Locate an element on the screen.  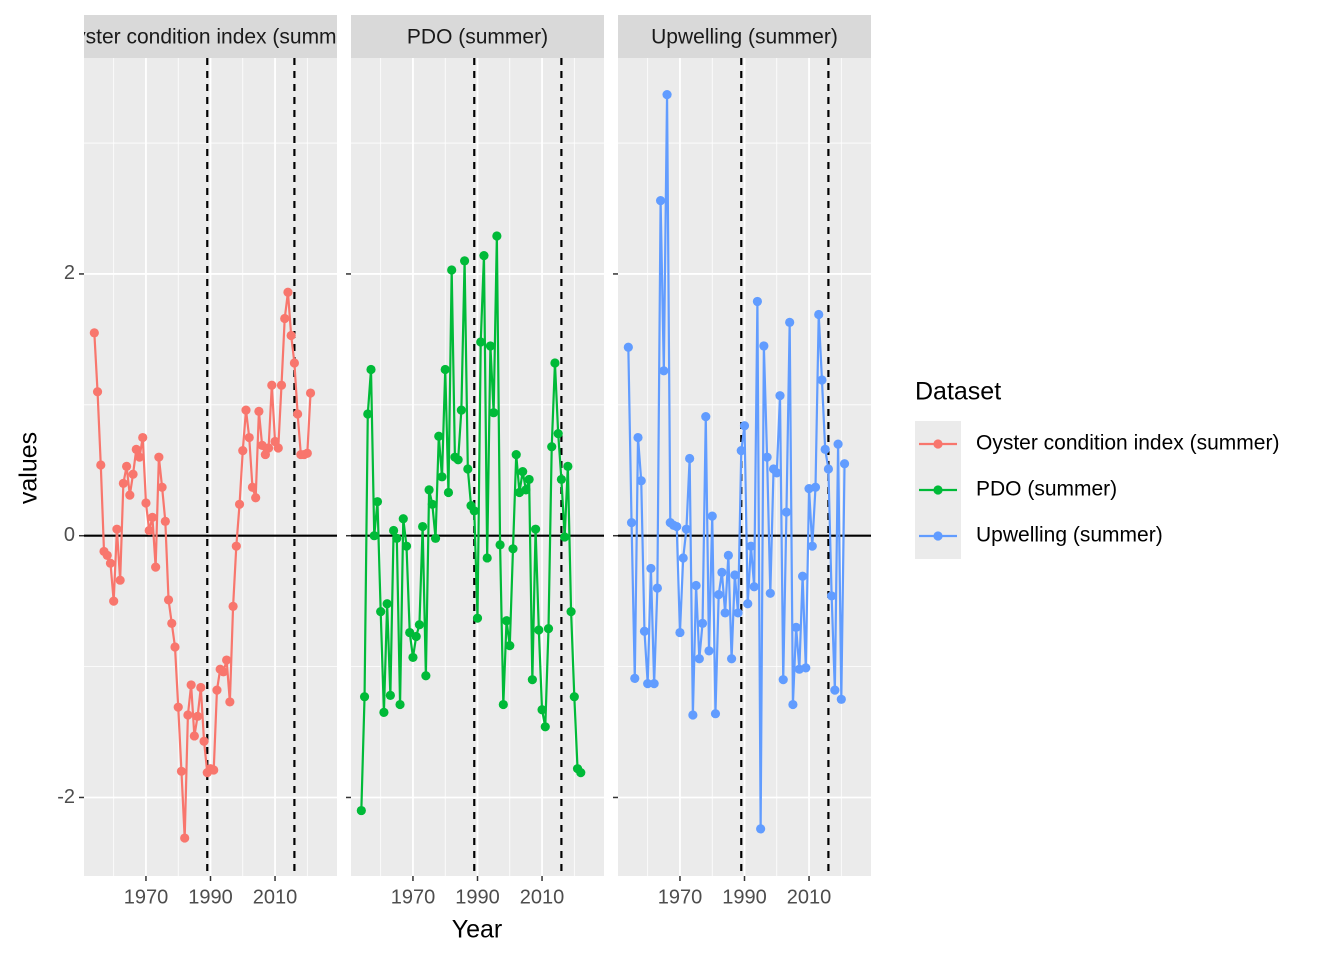
strip-background is located at coordinates (477, 36).